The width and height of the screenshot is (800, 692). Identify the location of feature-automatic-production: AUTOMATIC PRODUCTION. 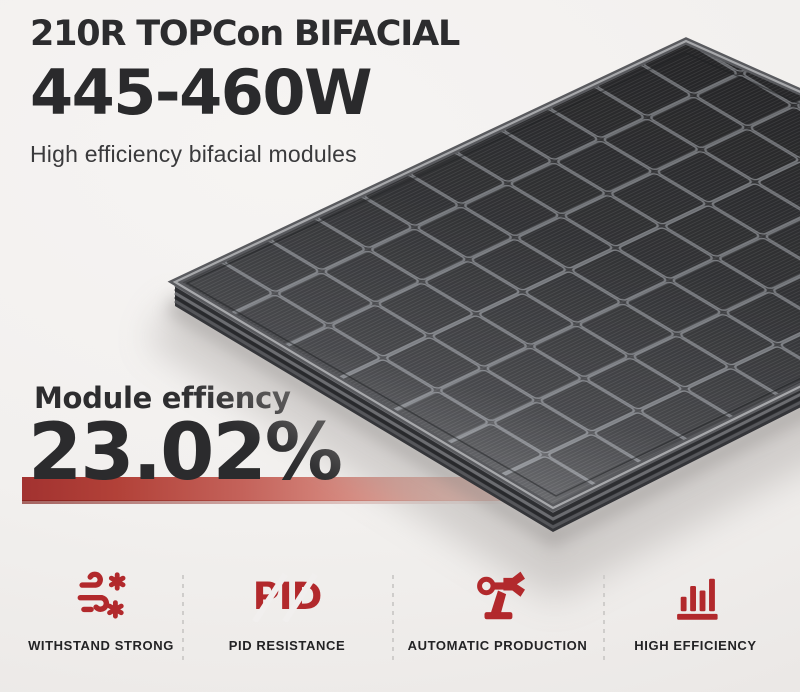
(497, 611).